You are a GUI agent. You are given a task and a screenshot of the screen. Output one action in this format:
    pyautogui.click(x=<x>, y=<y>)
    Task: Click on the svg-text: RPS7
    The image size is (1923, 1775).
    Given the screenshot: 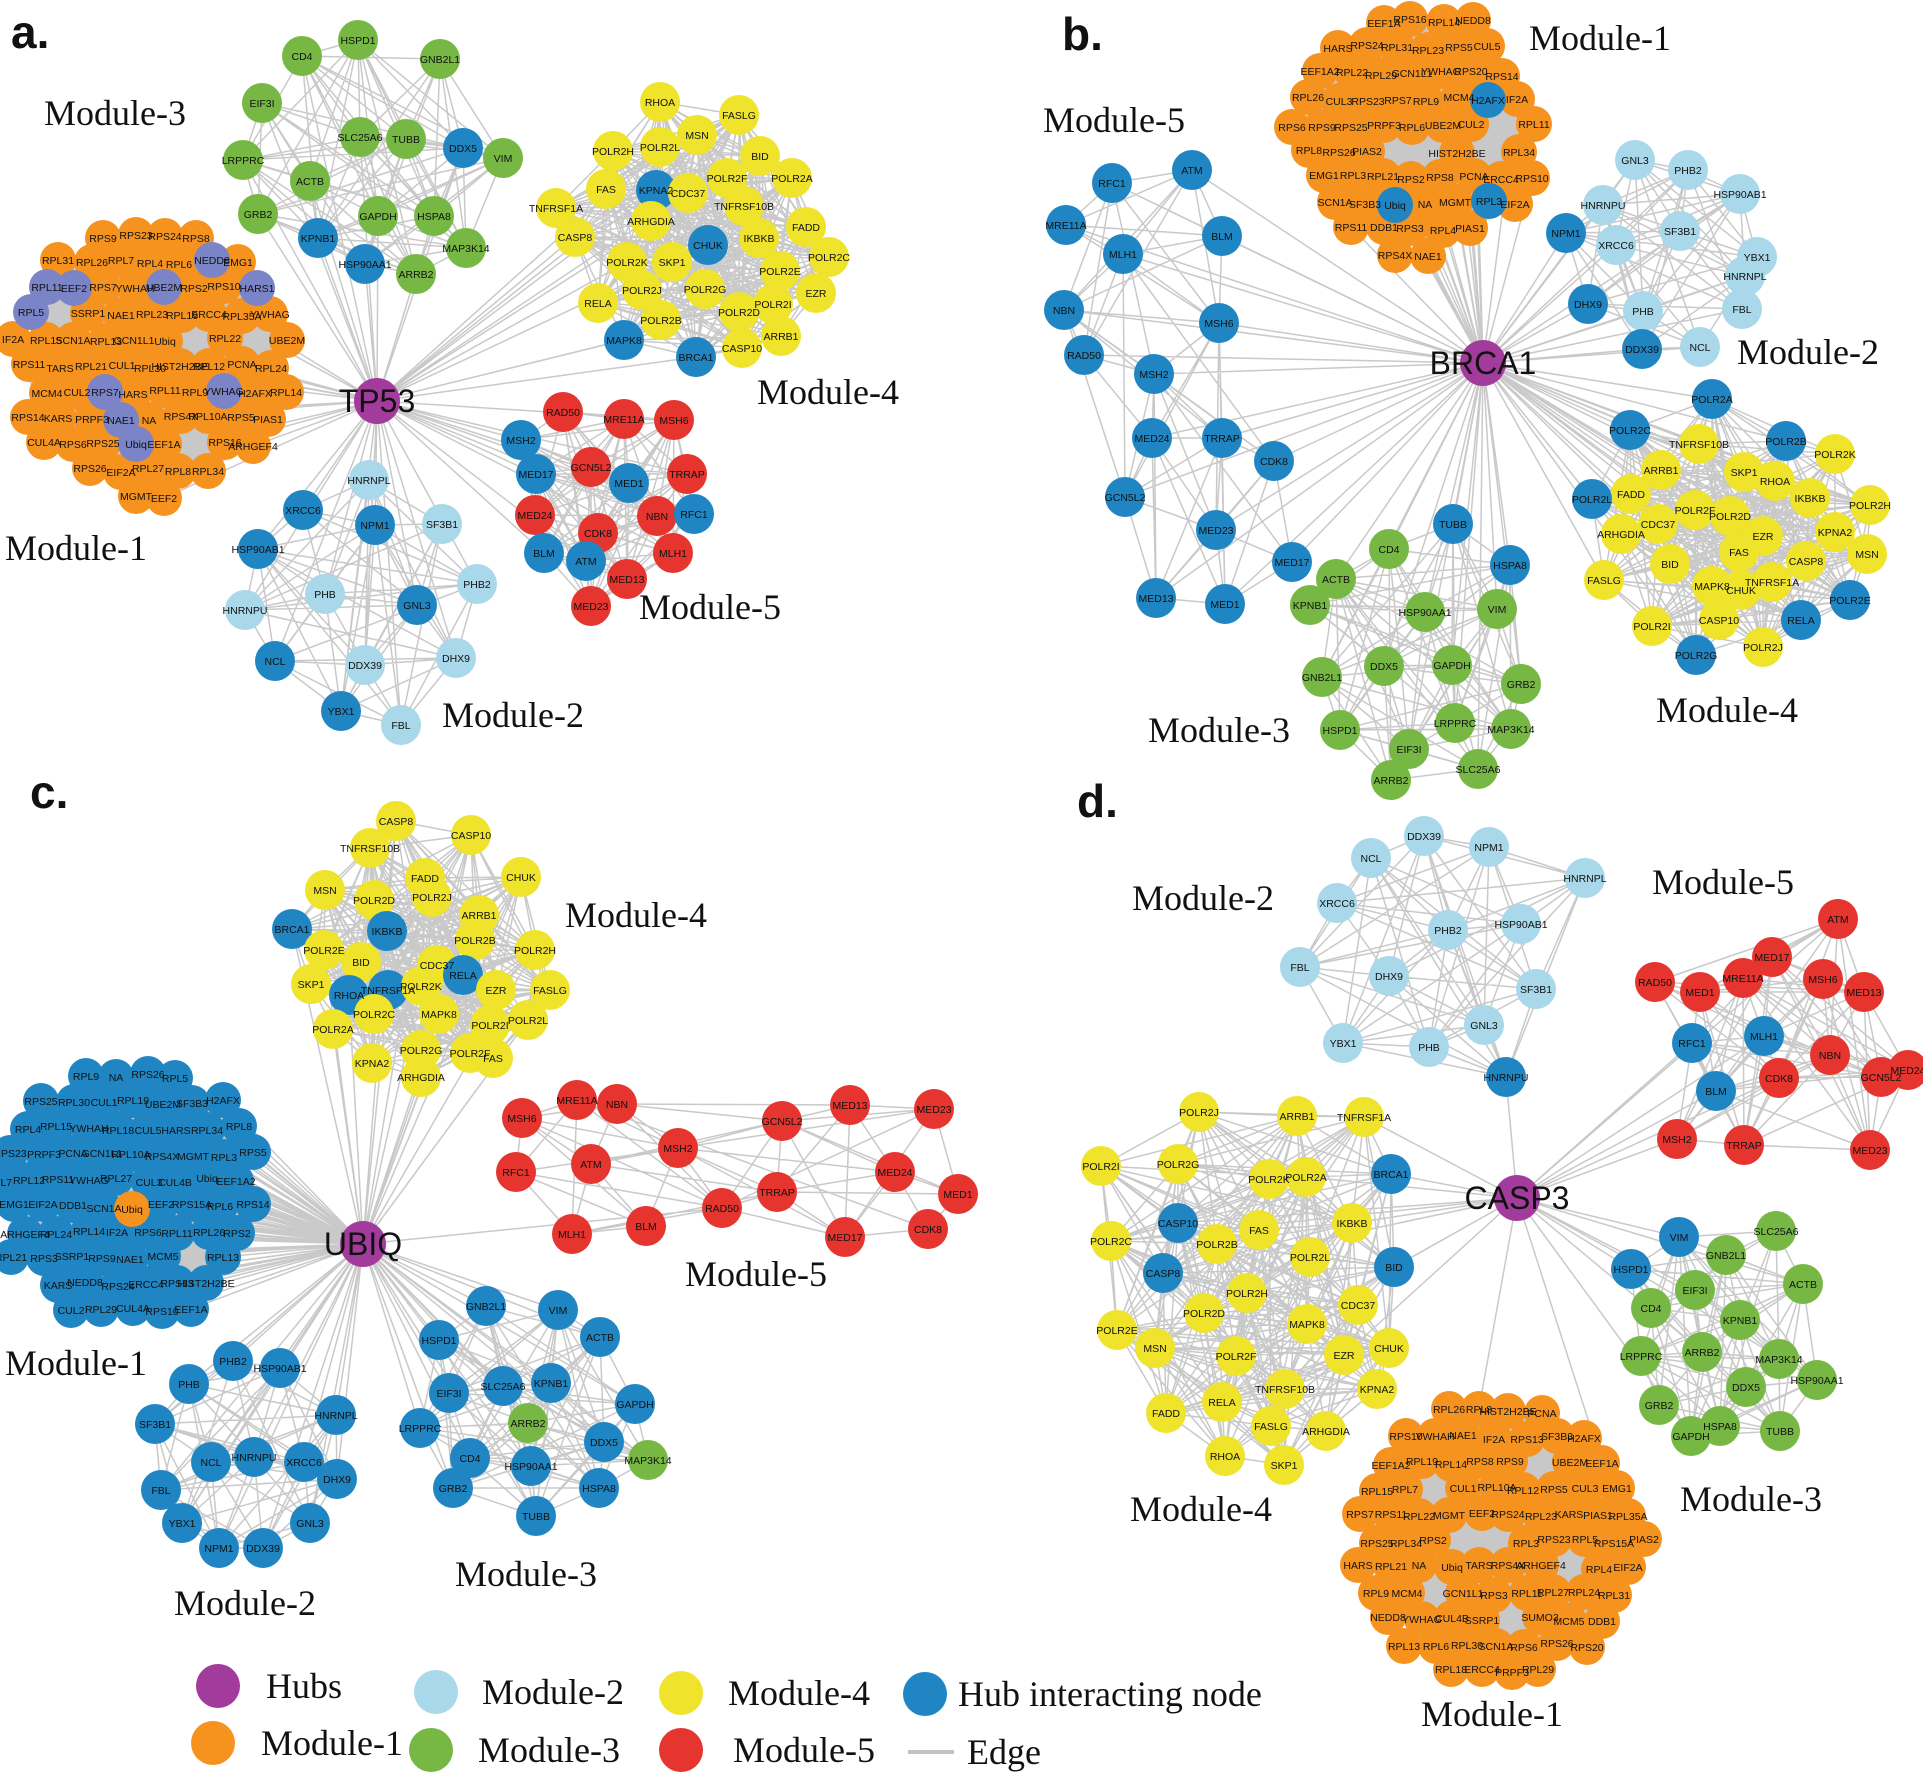 What is the action you would take?
    pyautogui.click(x=1398, y=101)
    